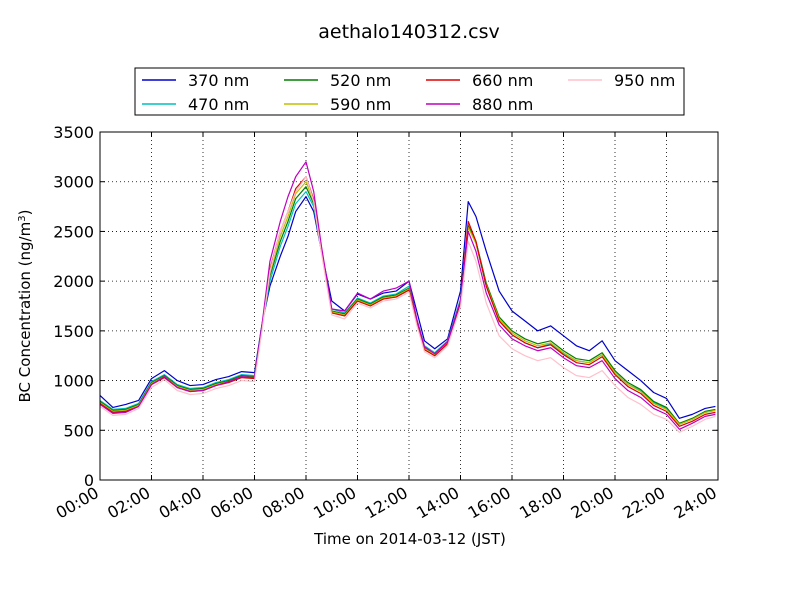  What do you see at coordinates (77, 503) in the screenshot?
I see `x-tick-label: 00:00` at bounding box center [77, 503].